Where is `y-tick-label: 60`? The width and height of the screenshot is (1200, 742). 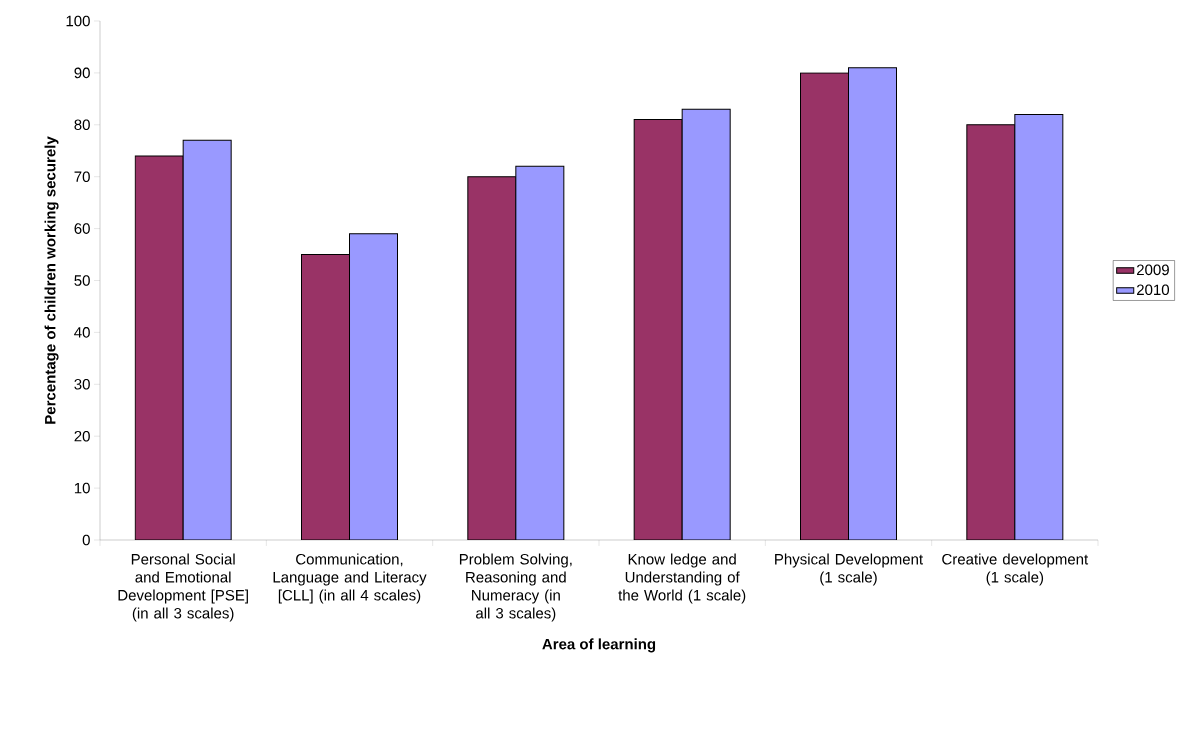 y-tick-label: 60 is located at coordinates (82, 228).